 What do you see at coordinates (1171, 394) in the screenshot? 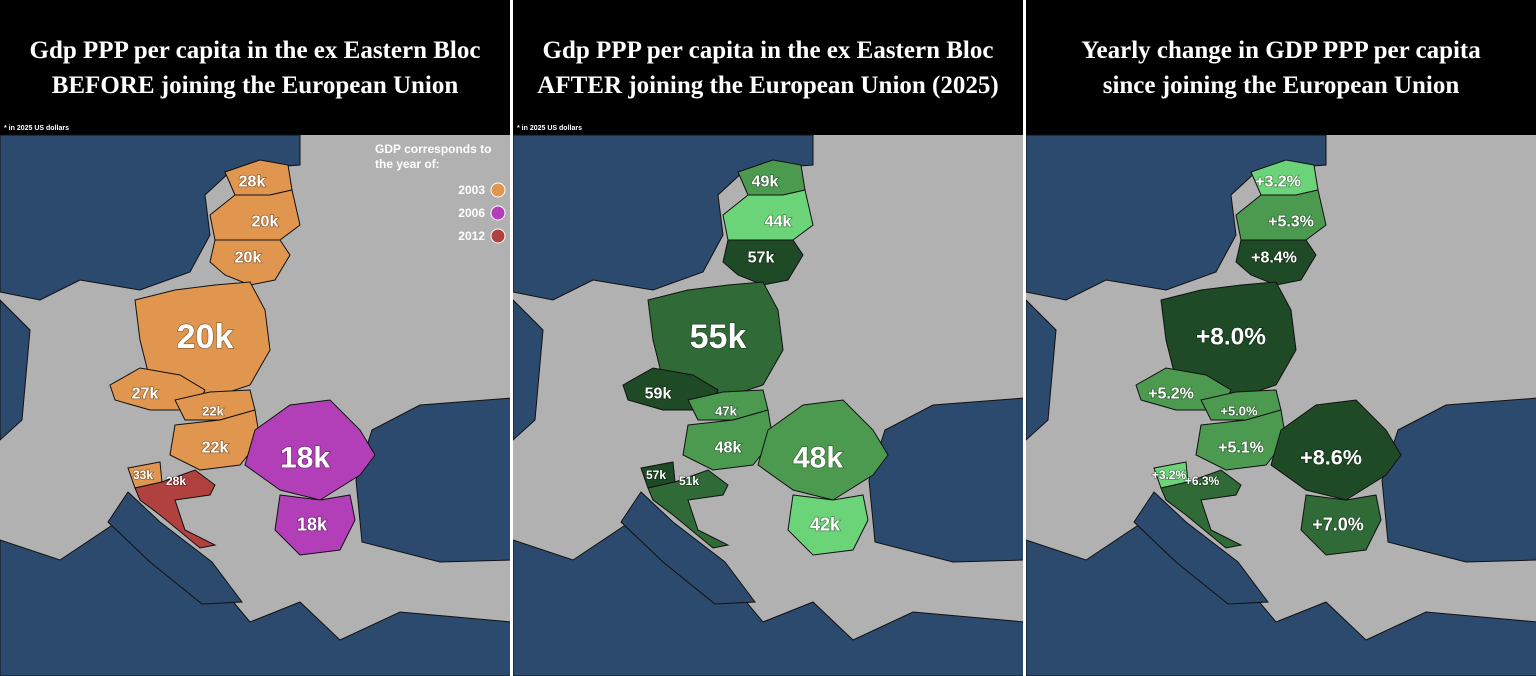
I see `region-label: +5.2%` at bounding box center [1171, 394].